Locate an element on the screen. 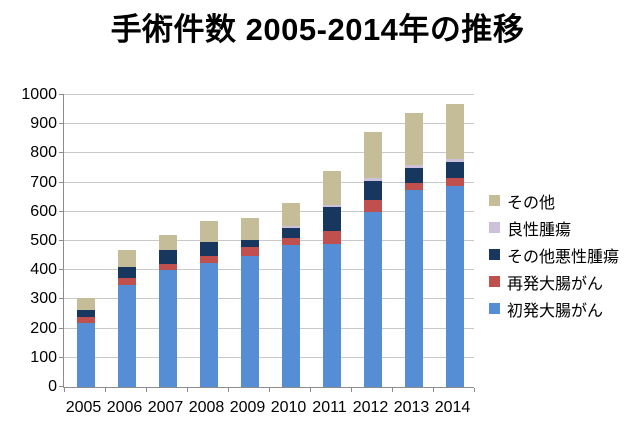  y-axis-label: 500 is located at coordinates (43, 240).